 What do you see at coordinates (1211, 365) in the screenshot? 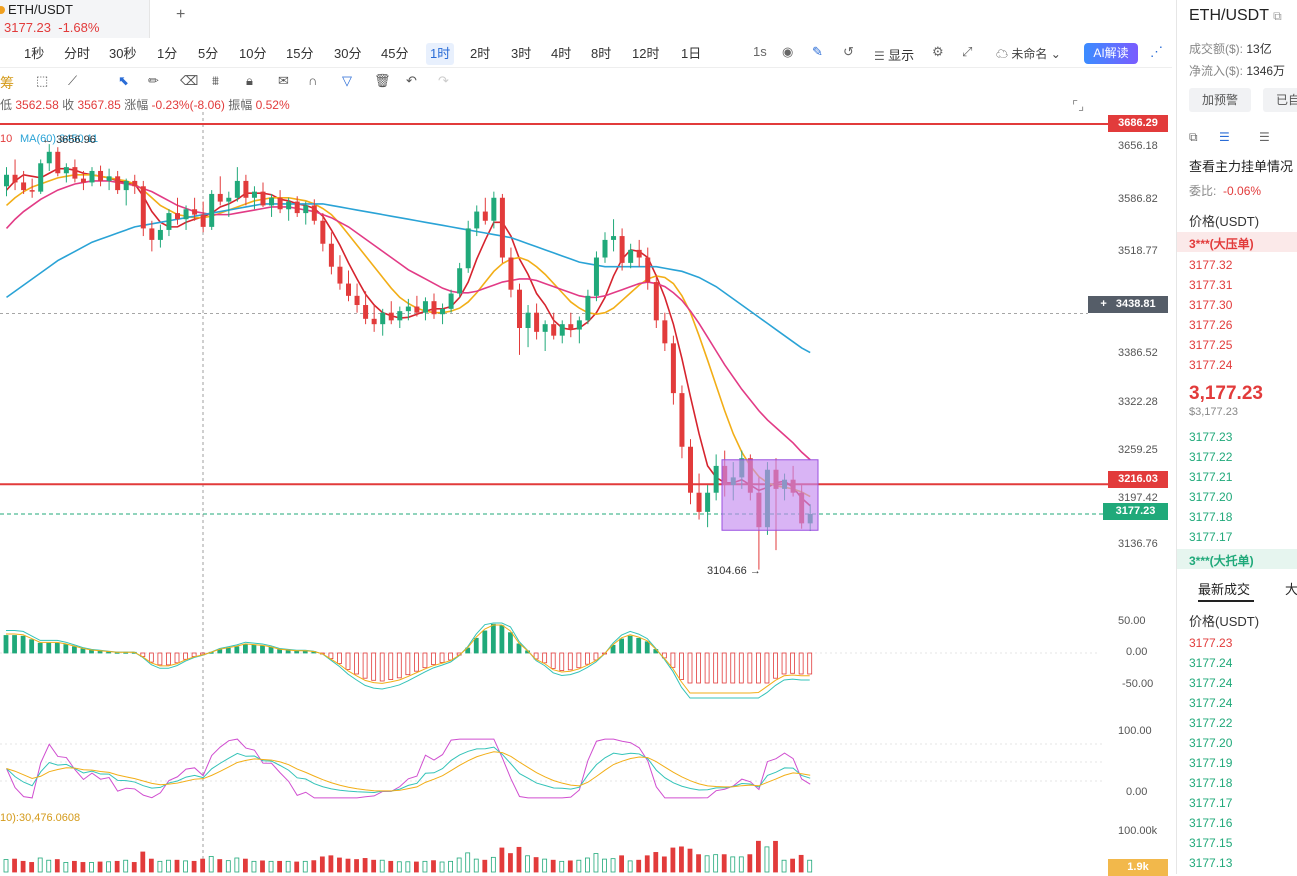
I see `ask-row: 3177.24` at bounding box center [1211, 365].